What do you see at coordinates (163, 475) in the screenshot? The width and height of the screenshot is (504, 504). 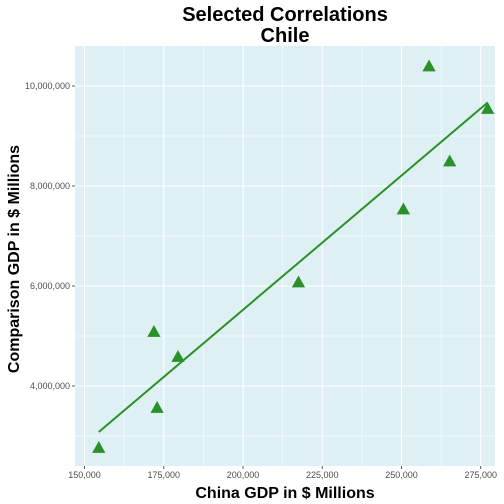 I see `x-tick-label: 175,000` at bounding box center [163, 475].